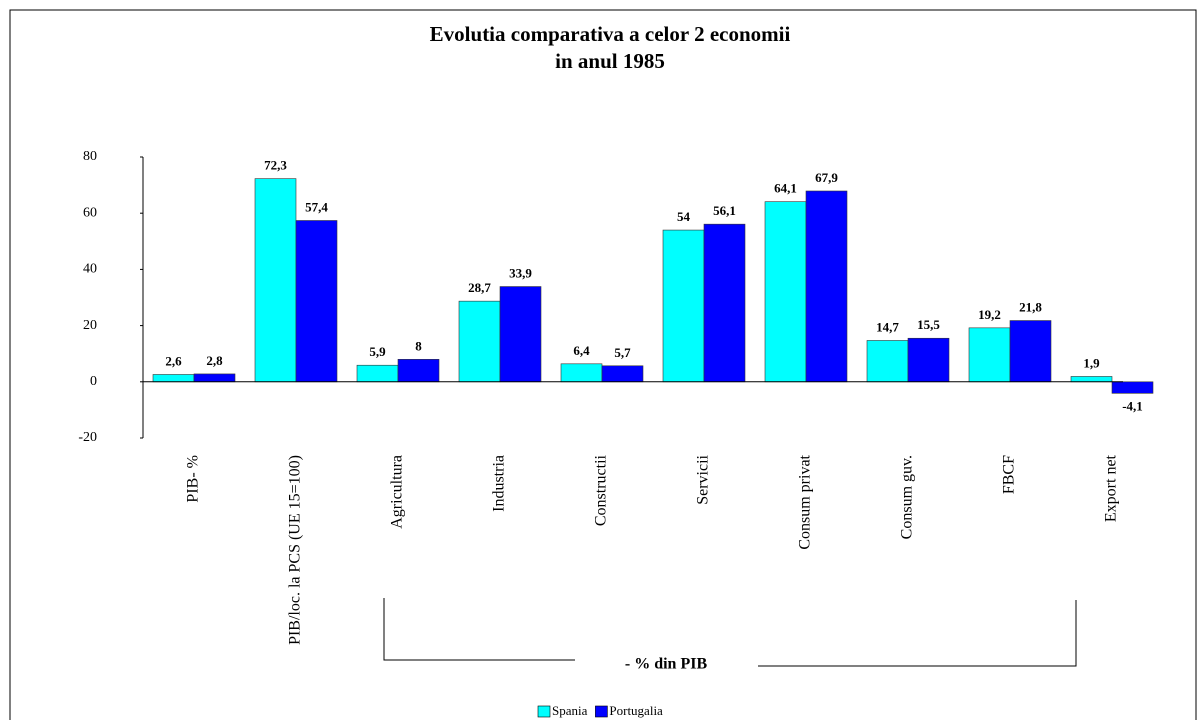  I want to click on x-tick-label: Agricultura, so click(397, 492).